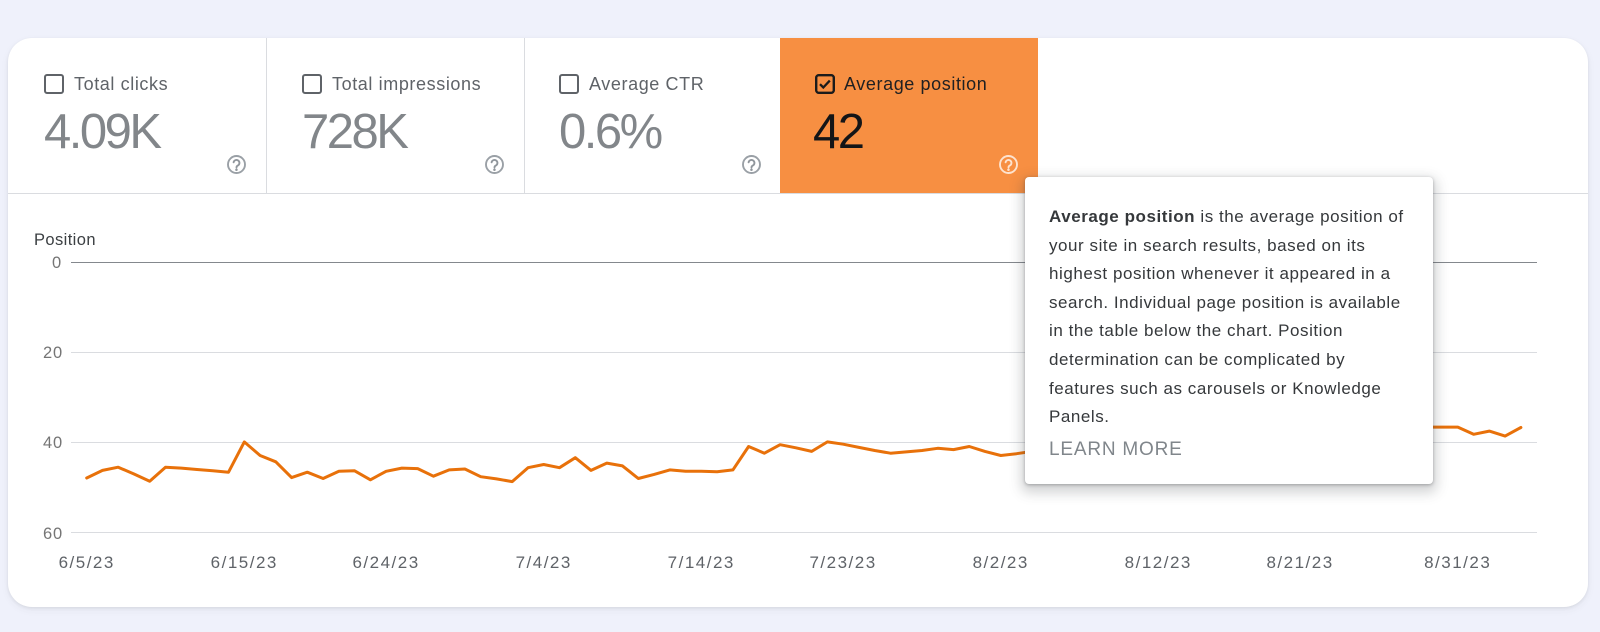 The width and height of the screenshot is (1600, 632). I want to click on svg-text: 8/31/23, so click(1457, 562).